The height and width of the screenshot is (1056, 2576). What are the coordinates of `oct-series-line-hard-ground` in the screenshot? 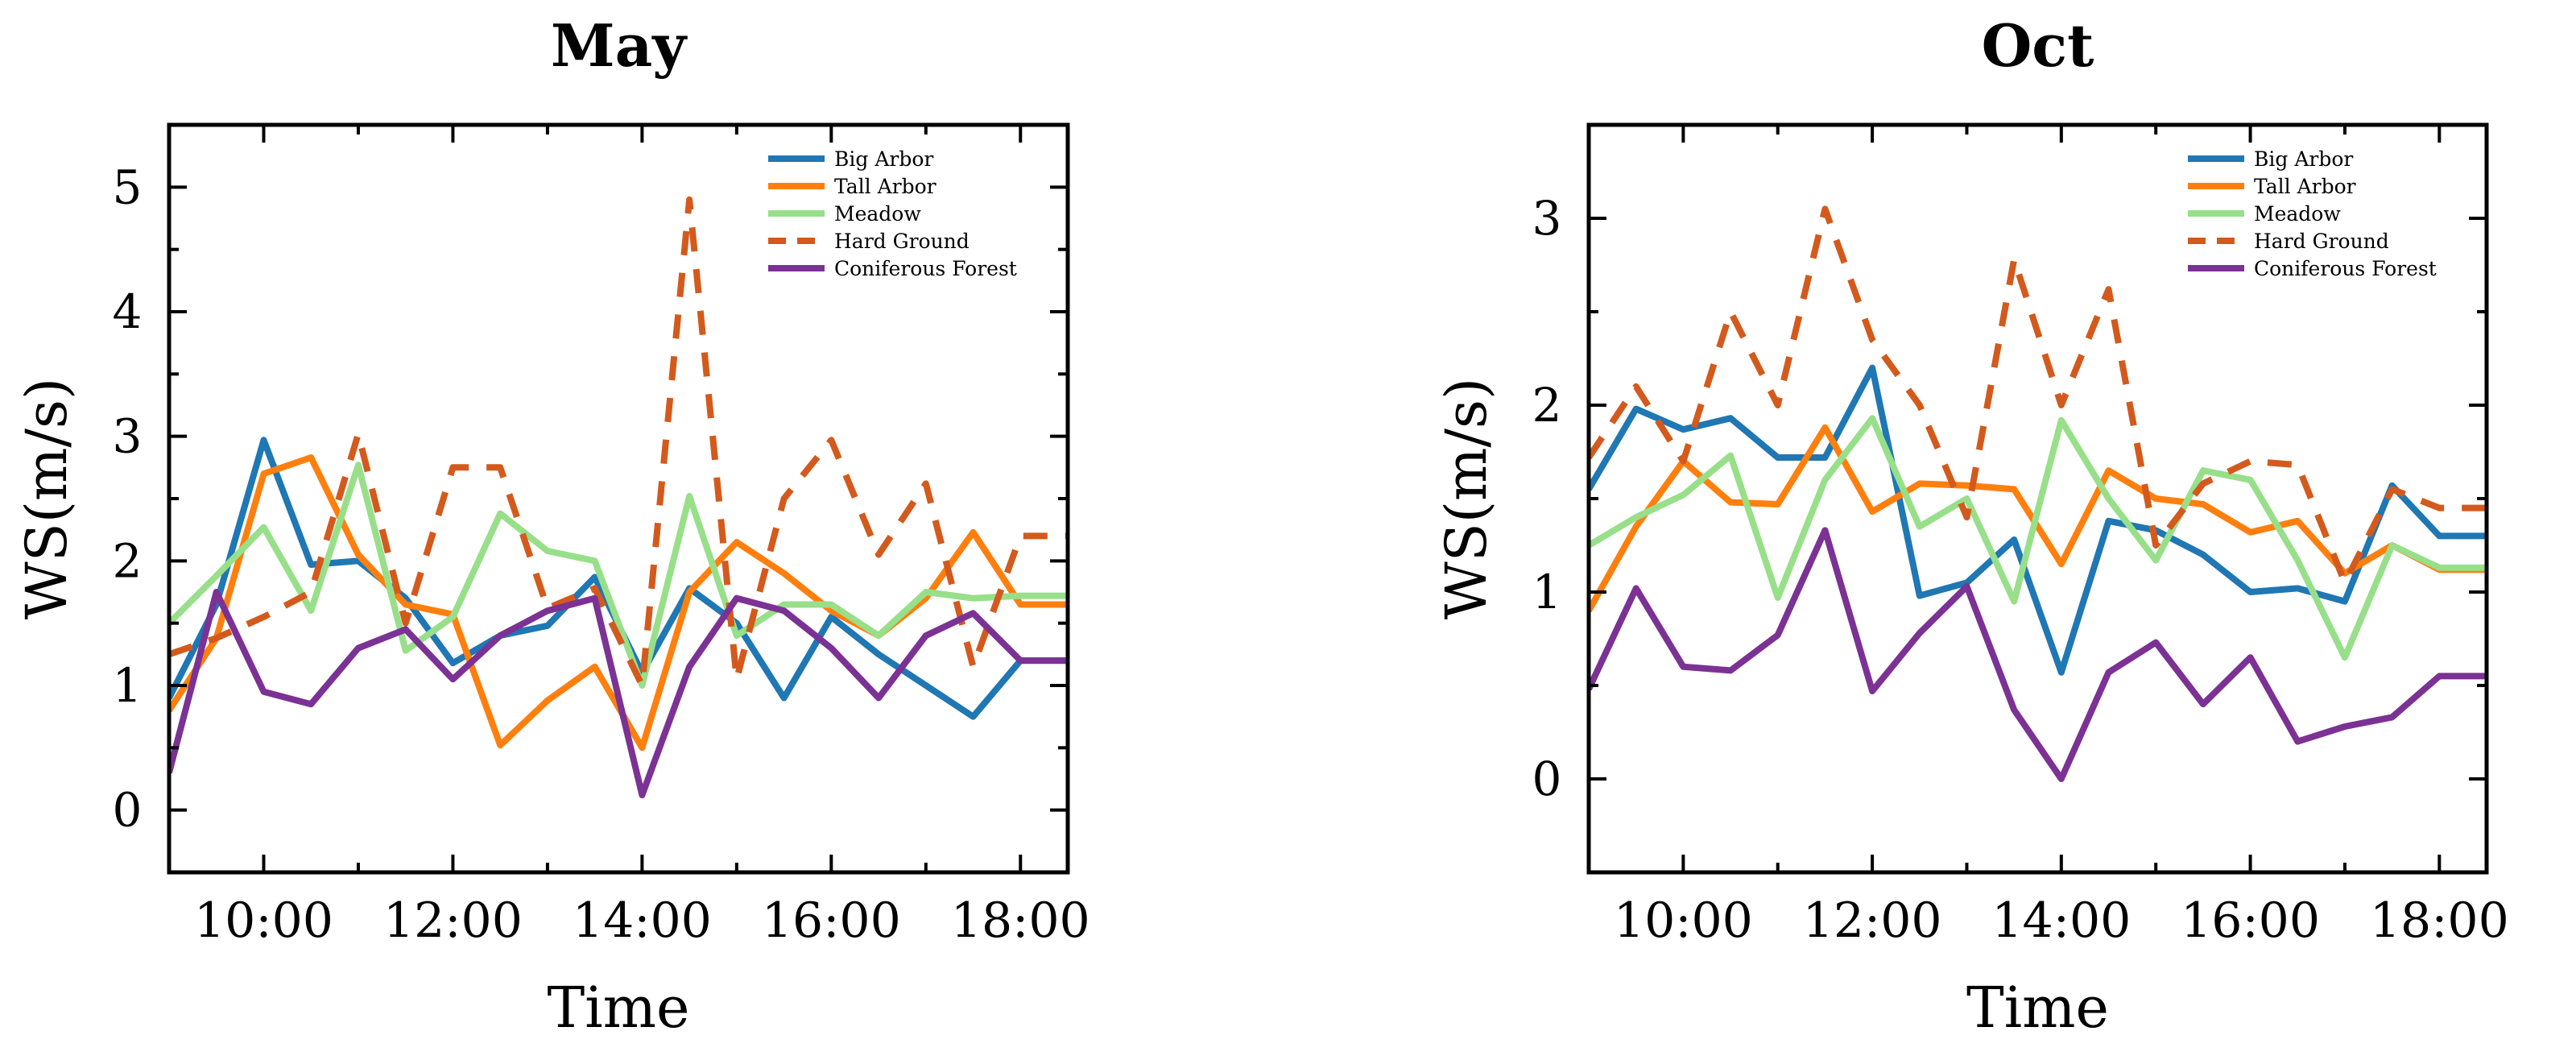 It's located at (2038, 395).